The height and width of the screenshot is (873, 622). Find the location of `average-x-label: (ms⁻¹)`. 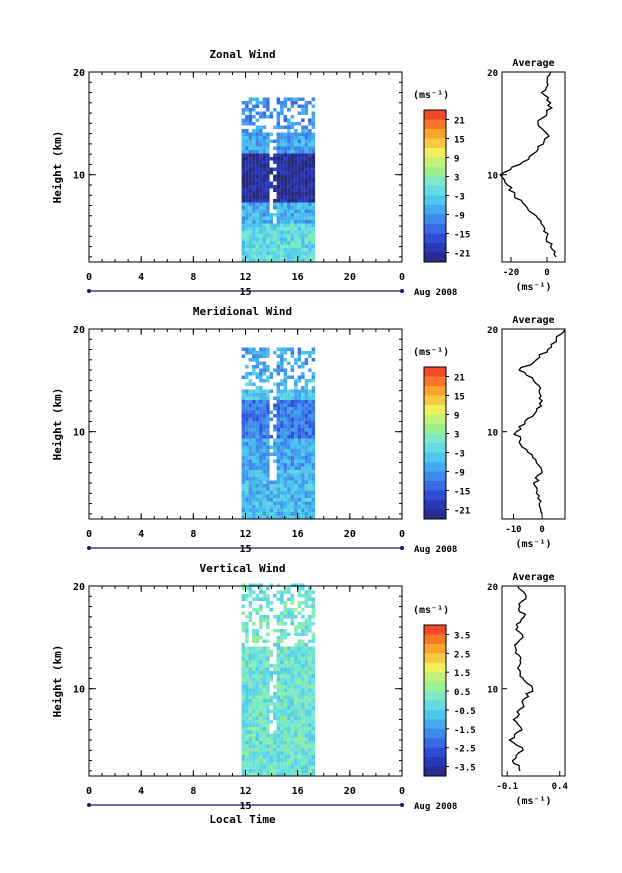

average-x-label: (ms⁻¹) is located at coordinates (533, 287).